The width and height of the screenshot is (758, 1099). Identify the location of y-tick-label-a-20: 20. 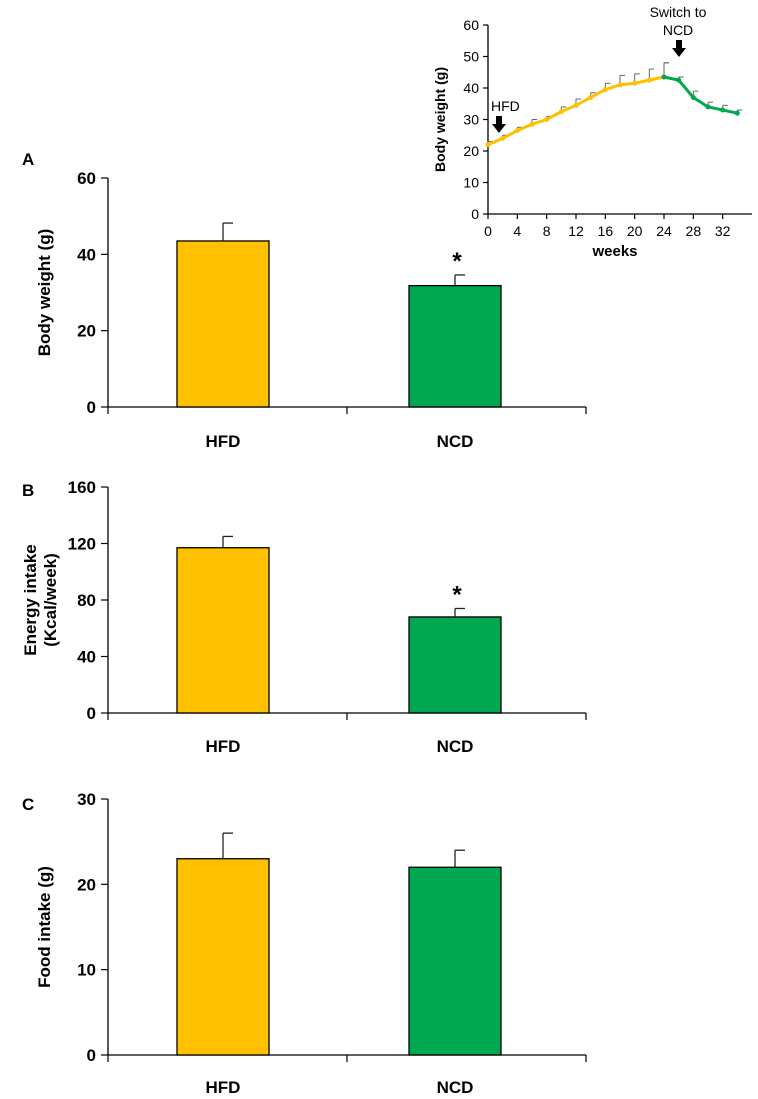
(86, 331).